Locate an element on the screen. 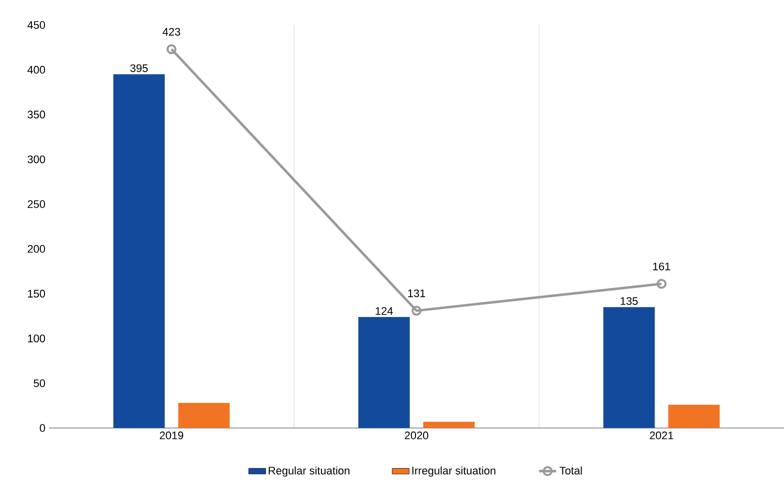 The width and height of the screenshot is (784, 488). y-tick-label: 200 is located at coordinates (37, 249).